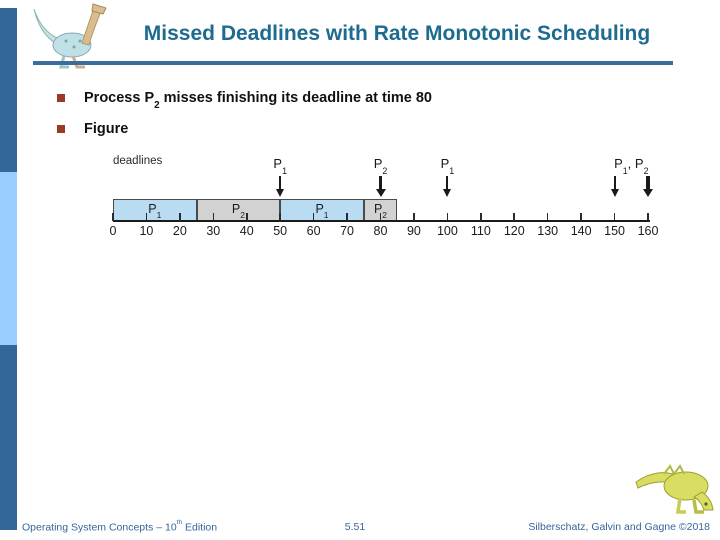 Image resolution: width=720 pixels, height=540 pixels. I want to click on bullet-item: Figure, so click(92, 130).